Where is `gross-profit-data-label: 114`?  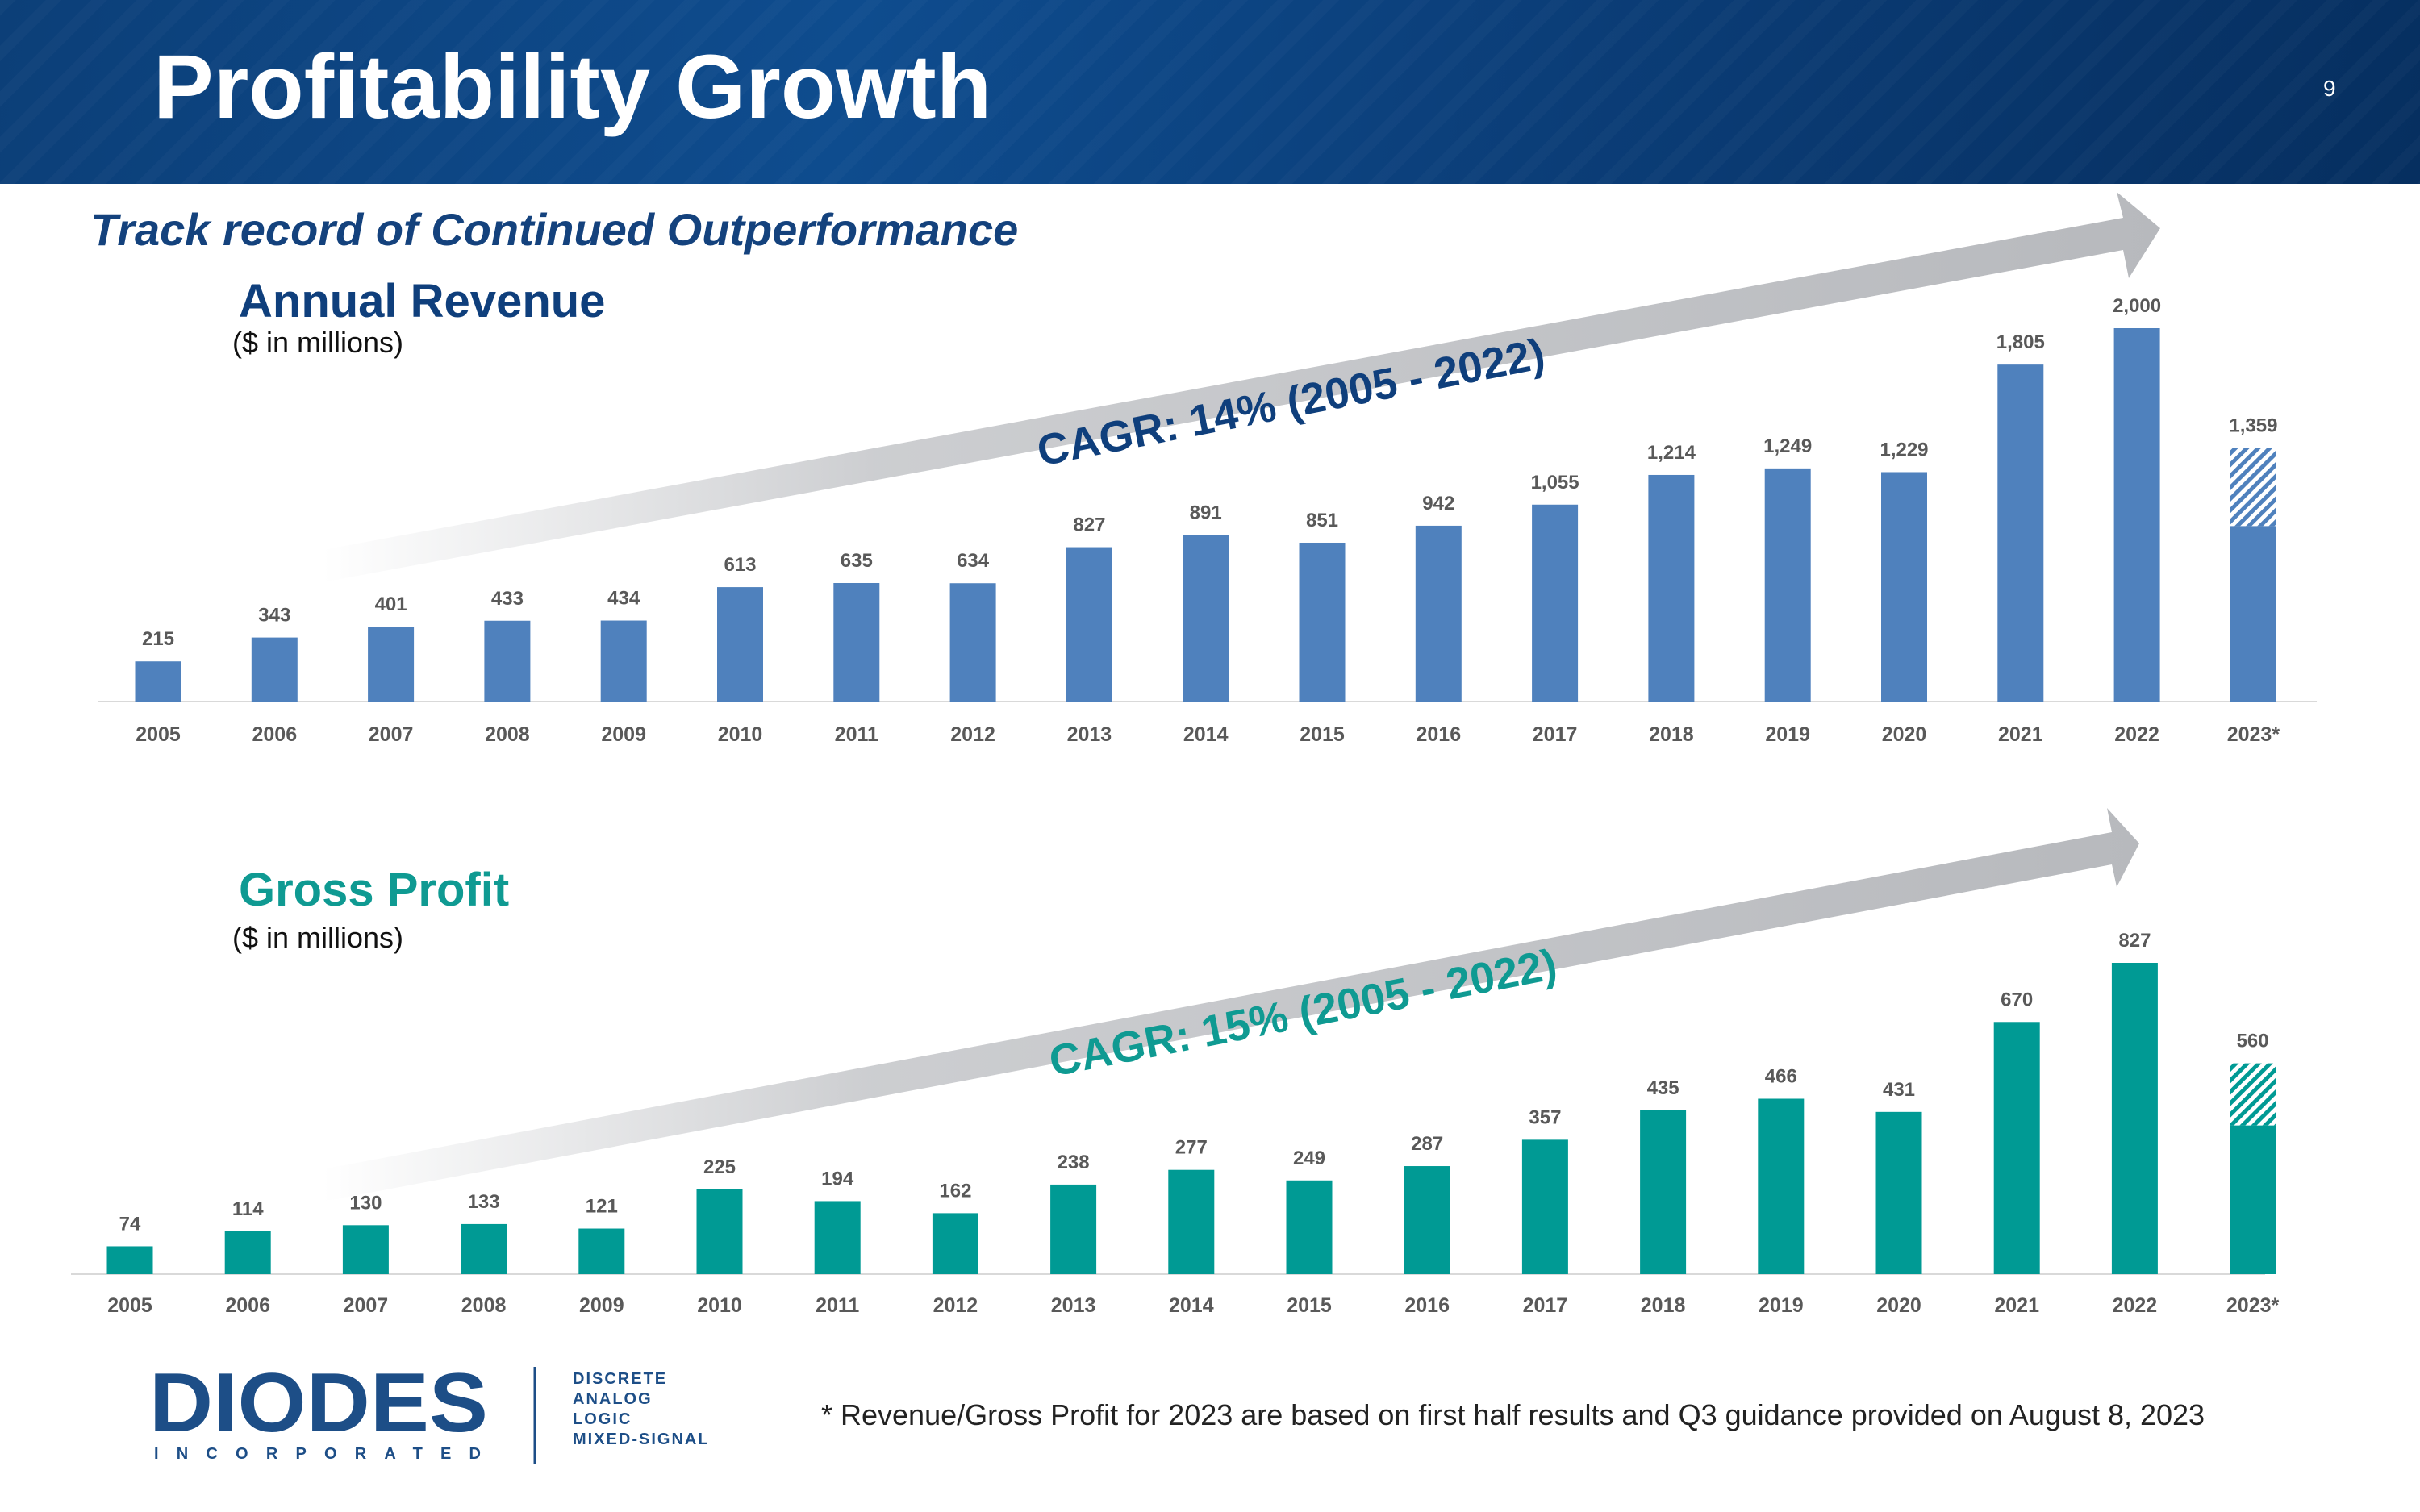
gross-profit-data-label: 114 is located at coordinates (248, 1209).